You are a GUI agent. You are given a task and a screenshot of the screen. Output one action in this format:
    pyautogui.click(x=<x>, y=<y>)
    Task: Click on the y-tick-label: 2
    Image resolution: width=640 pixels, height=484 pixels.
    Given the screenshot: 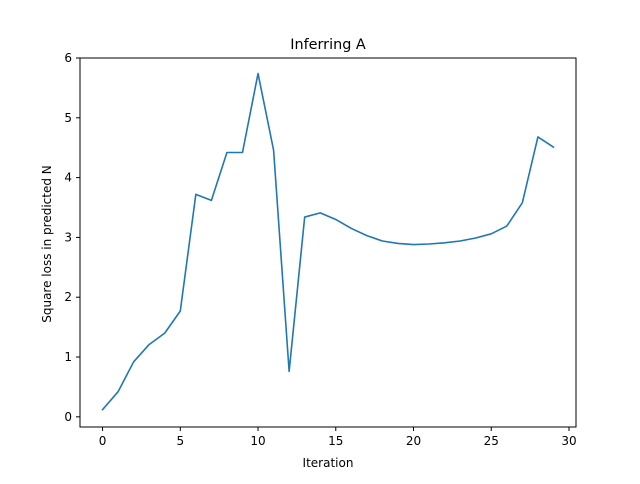 What is the action you would take?
    pyautogui.click(x=68, y=297)
    